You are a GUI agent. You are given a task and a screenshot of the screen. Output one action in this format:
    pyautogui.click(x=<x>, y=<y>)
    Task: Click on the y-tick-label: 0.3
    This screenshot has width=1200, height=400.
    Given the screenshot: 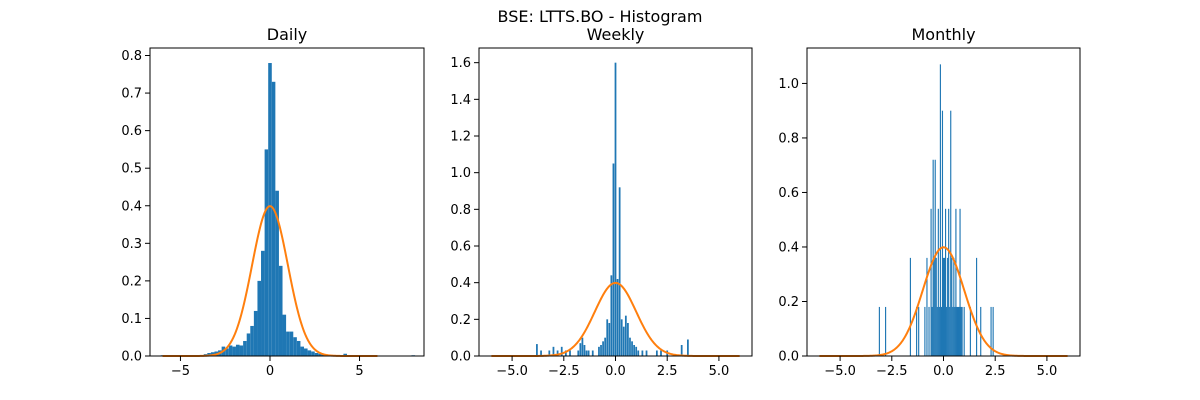 What is the action you would take?
    pyautogui.click(x=131, y=244)
    